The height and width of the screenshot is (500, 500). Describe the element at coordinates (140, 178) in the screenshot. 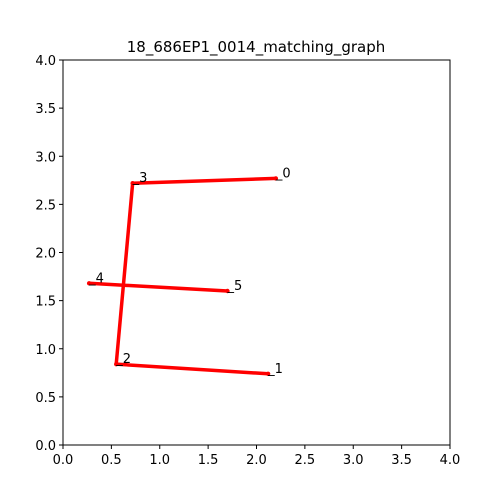

I see `node-label: _3` at that location.